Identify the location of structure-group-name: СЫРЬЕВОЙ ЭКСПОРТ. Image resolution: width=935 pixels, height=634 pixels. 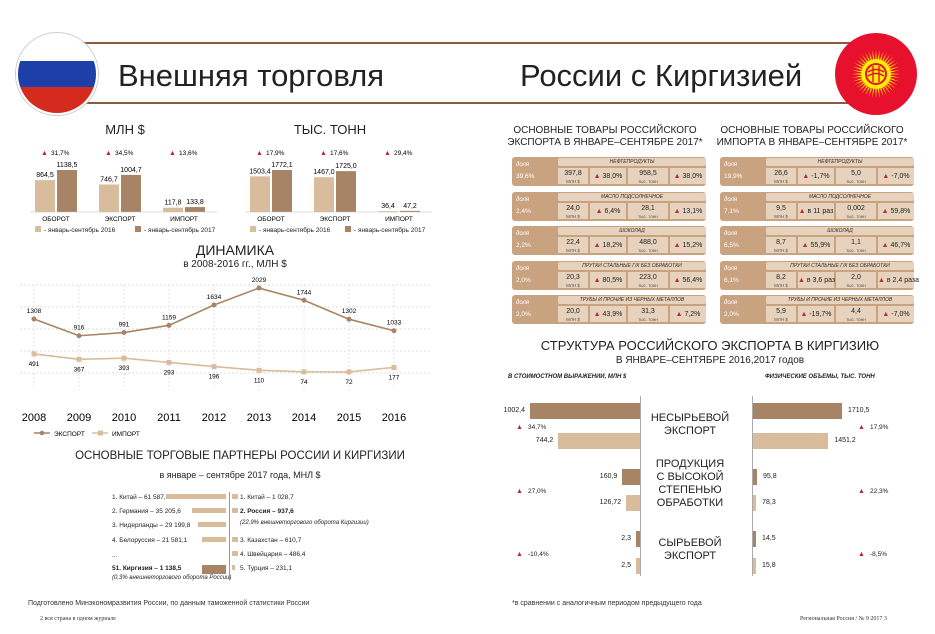
(690, 550).